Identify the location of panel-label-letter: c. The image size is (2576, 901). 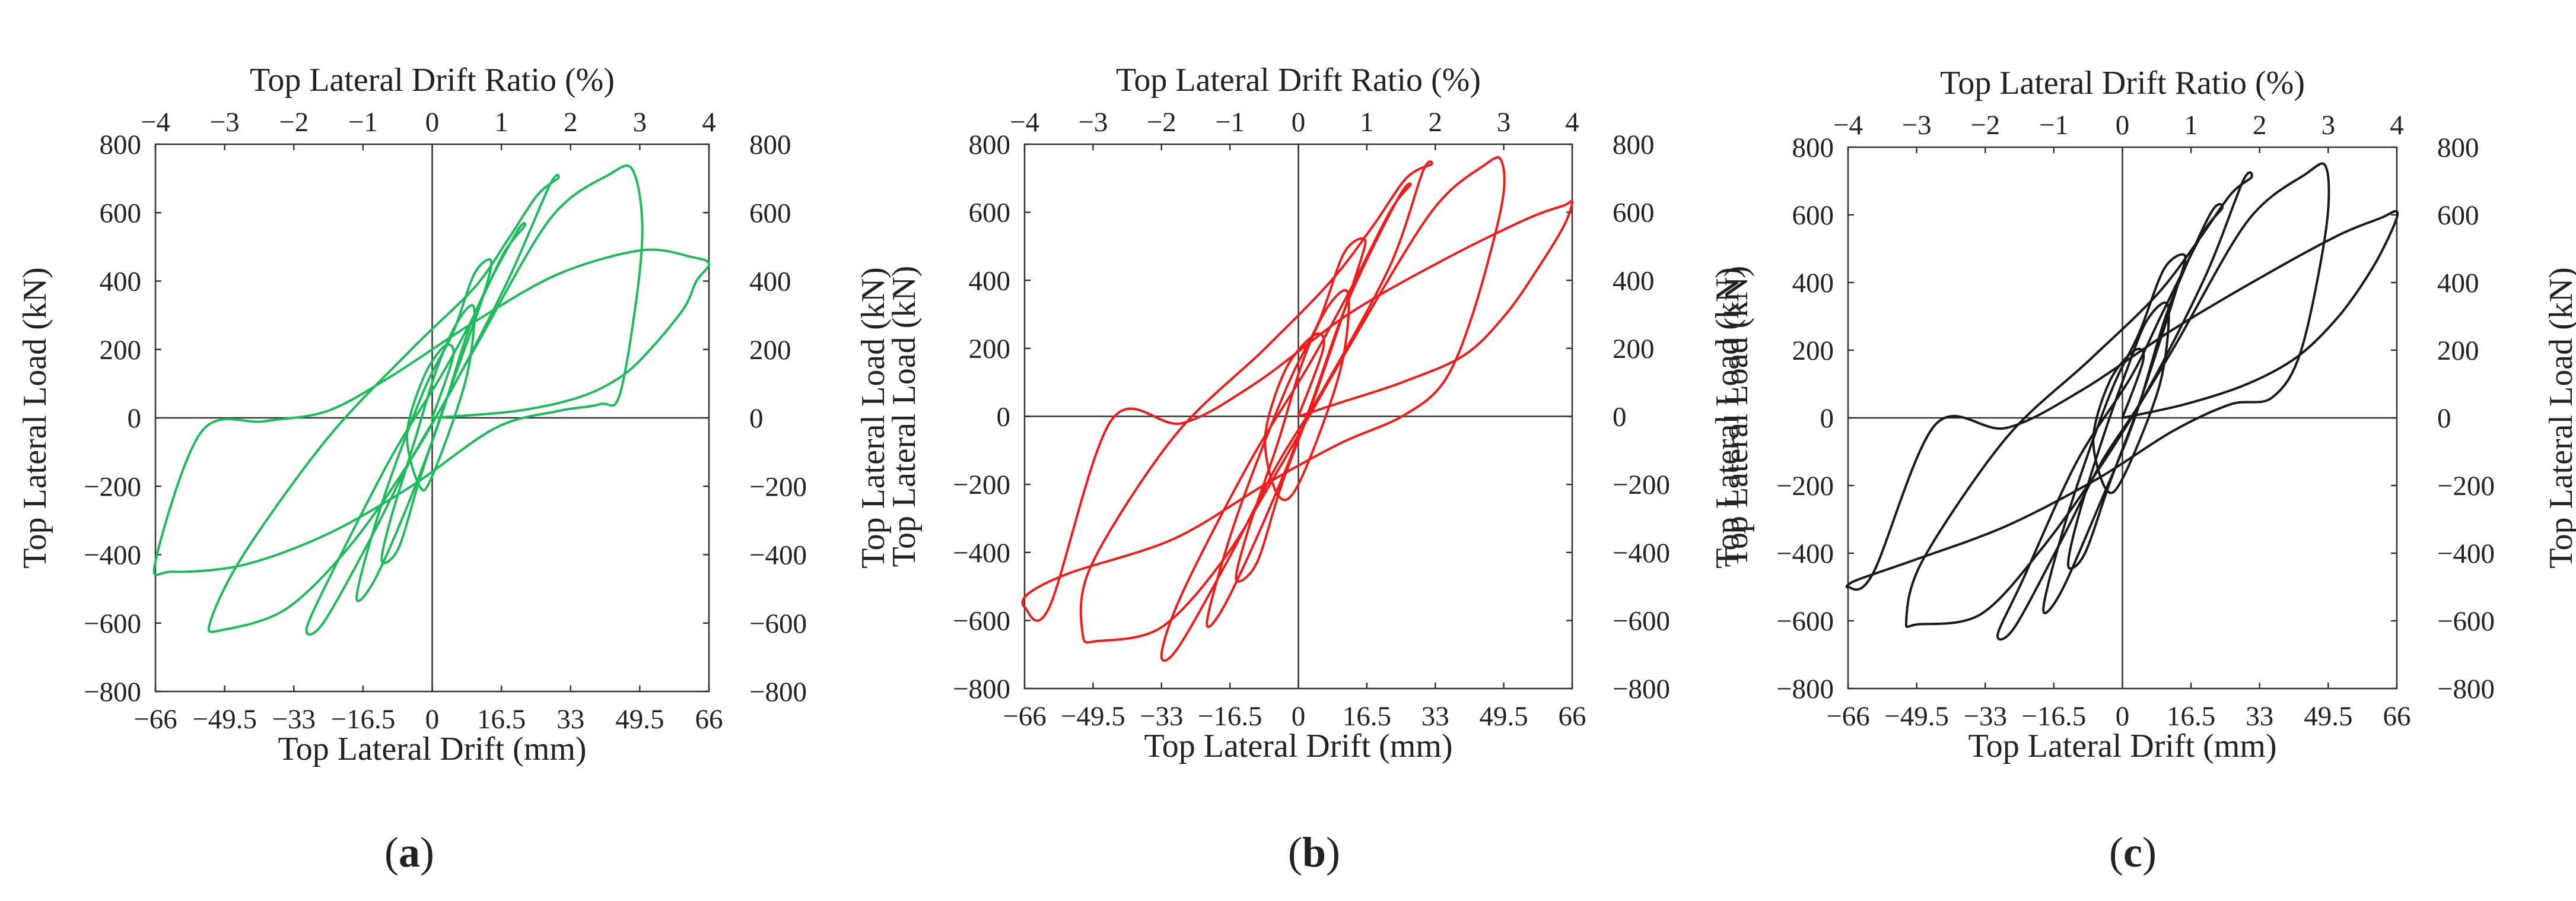
(2132, 852).